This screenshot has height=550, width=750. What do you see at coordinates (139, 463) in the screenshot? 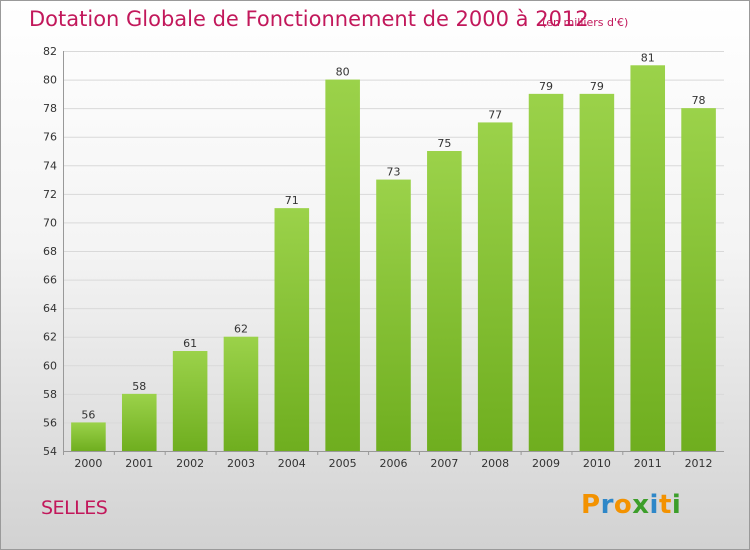
I see `x-tick-label: 2001` at bounding box center [139, 463].